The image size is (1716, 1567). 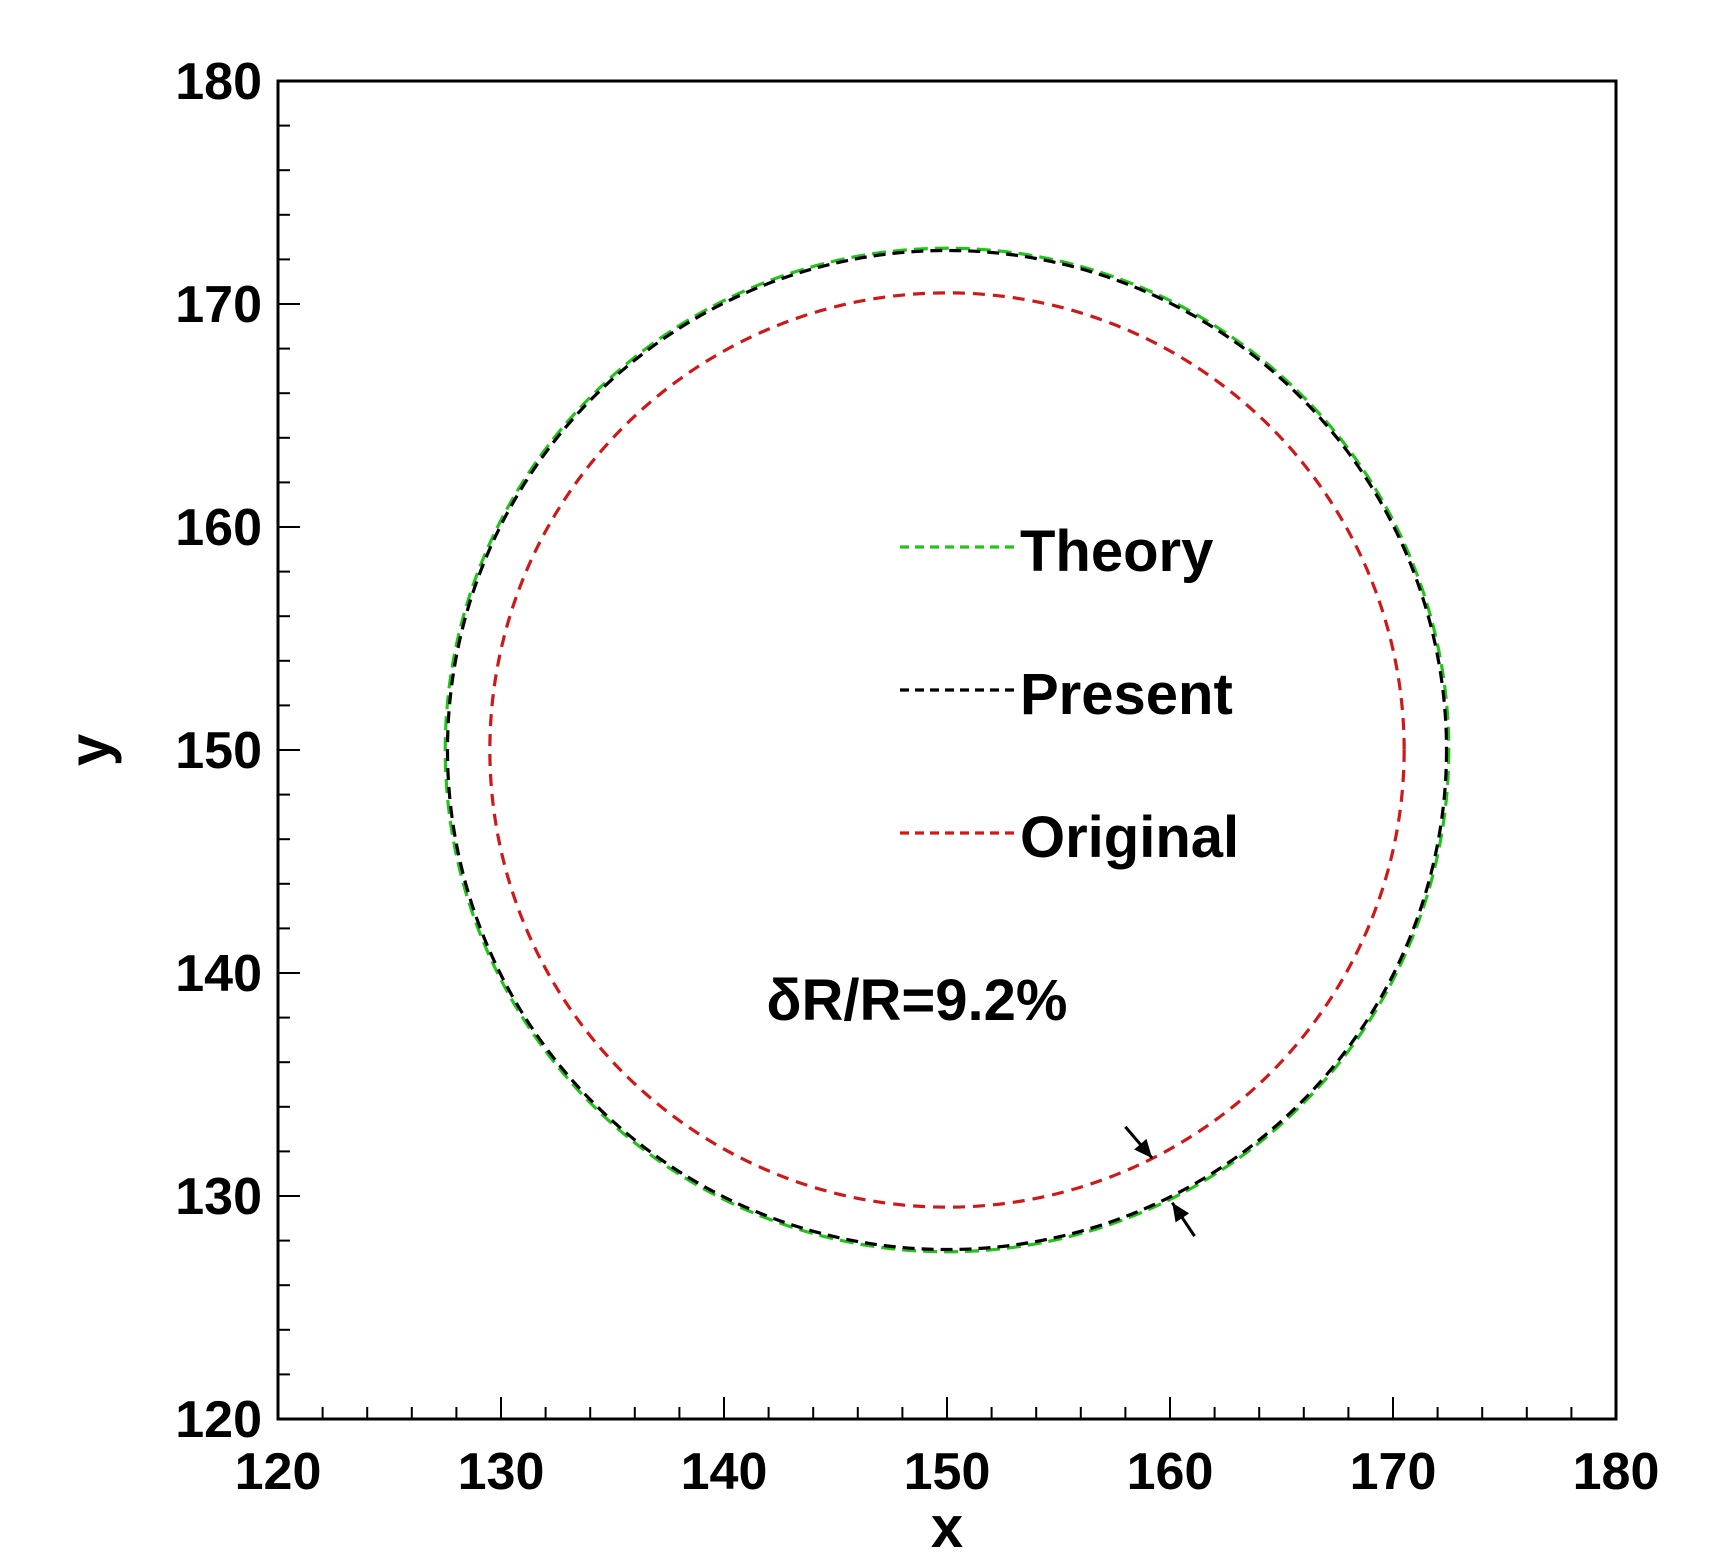 What do you see at coordinates (218, 528) in the screenshot?
I see `y-tick-label: 160` at bounding box center [218, 528].